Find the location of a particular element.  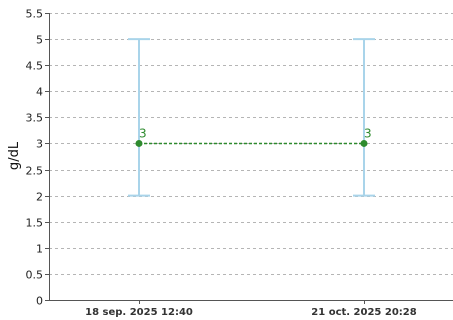

x-tick-label: 18 sep. 2025 12:40 is located at coordinates (139, 312).